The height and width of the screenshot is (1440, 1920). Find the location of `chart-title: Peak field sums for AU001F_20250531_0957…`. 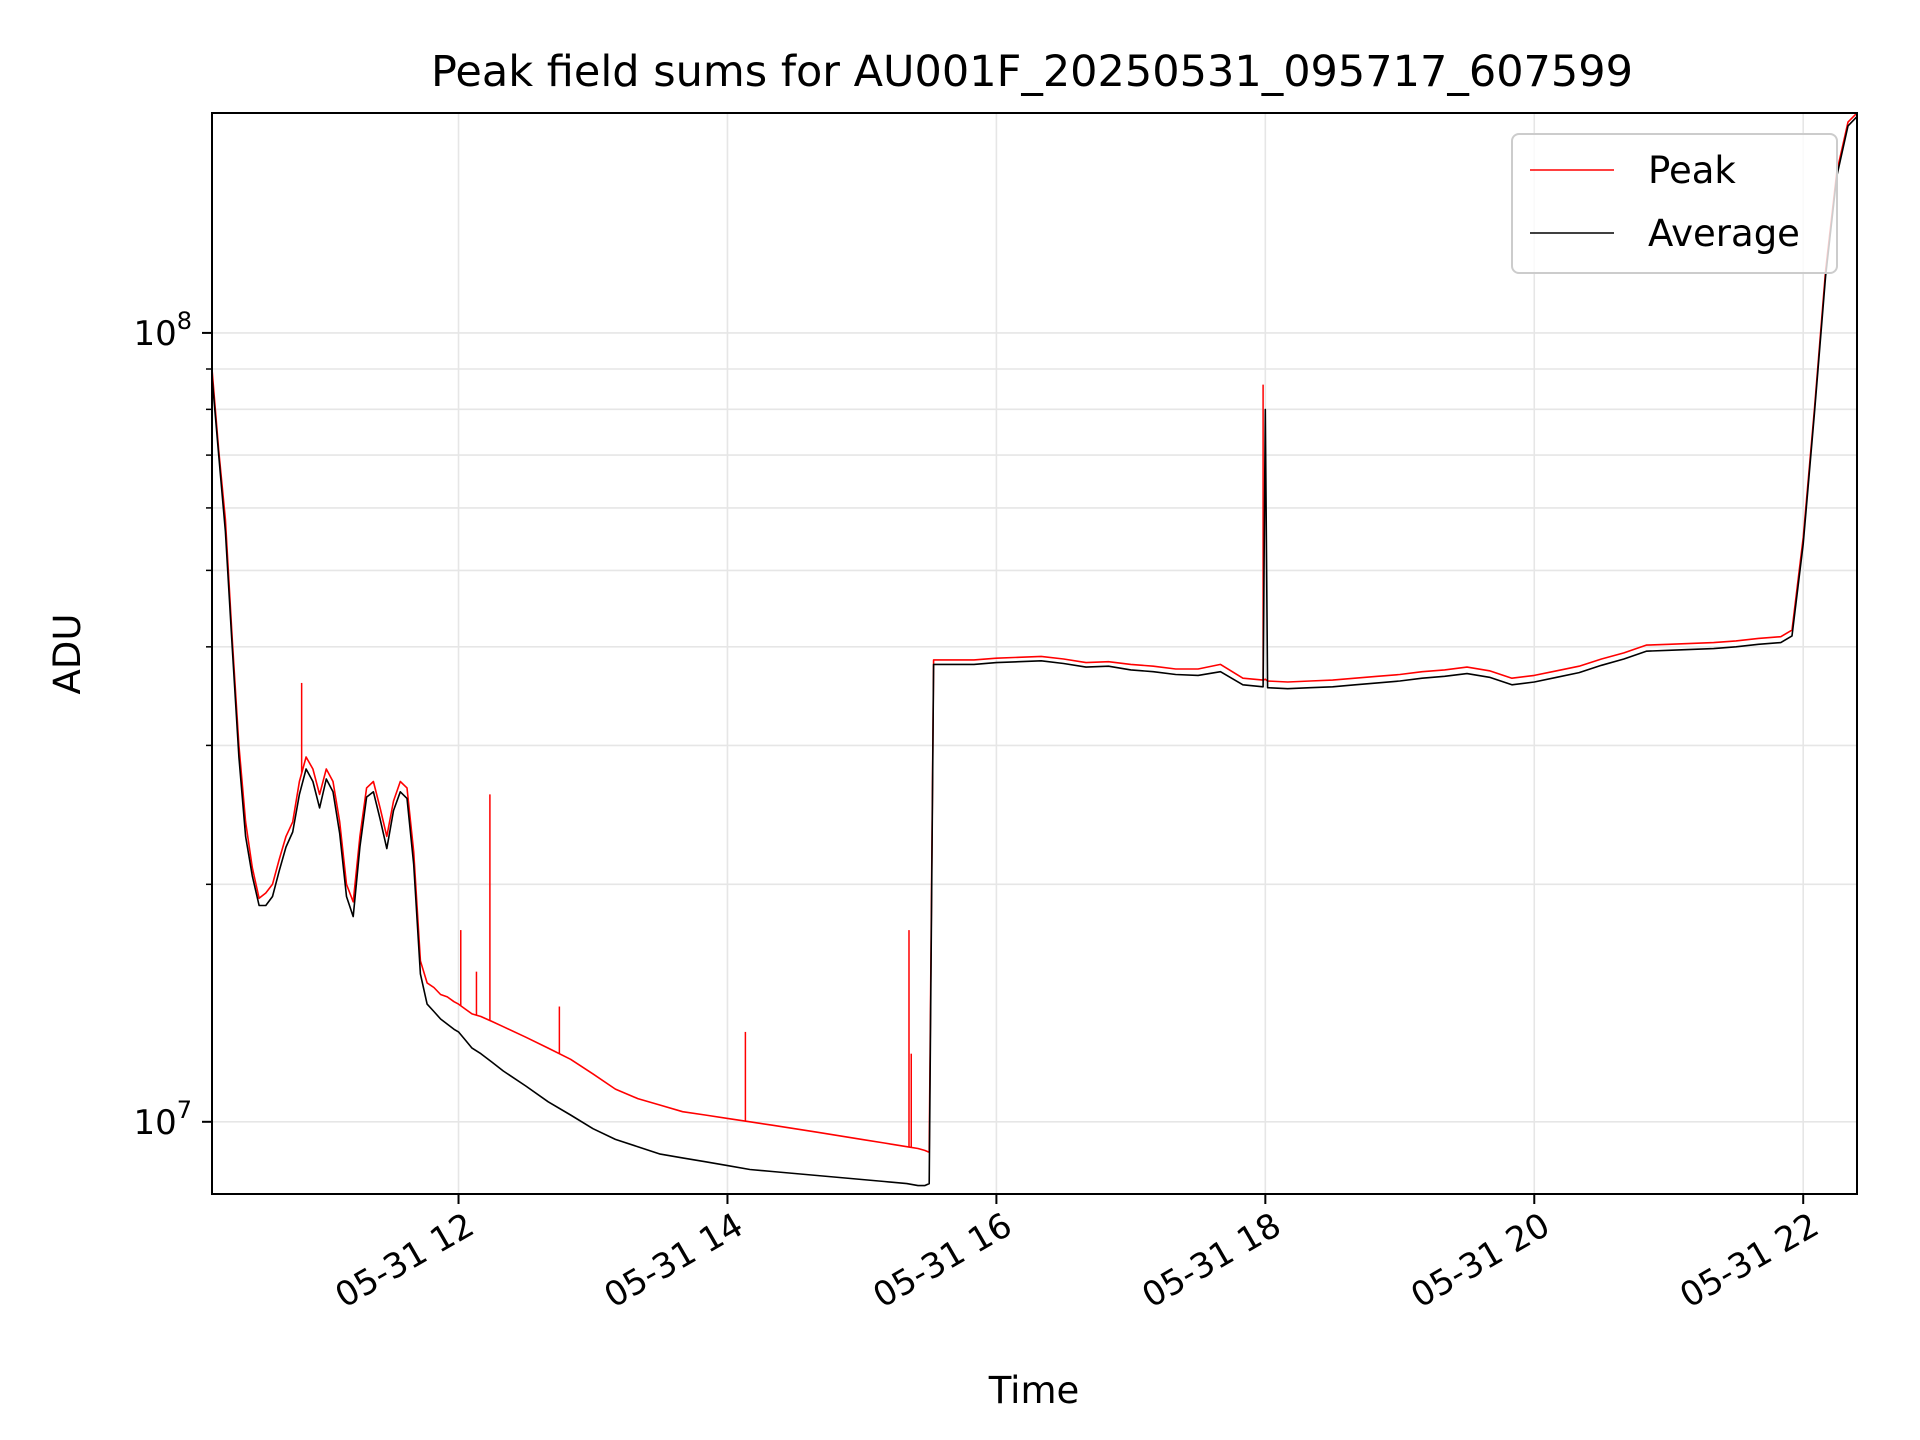

chart-title: Peak field sums for AU001F_20250531_0957… is located at coordinates (1032, 72).